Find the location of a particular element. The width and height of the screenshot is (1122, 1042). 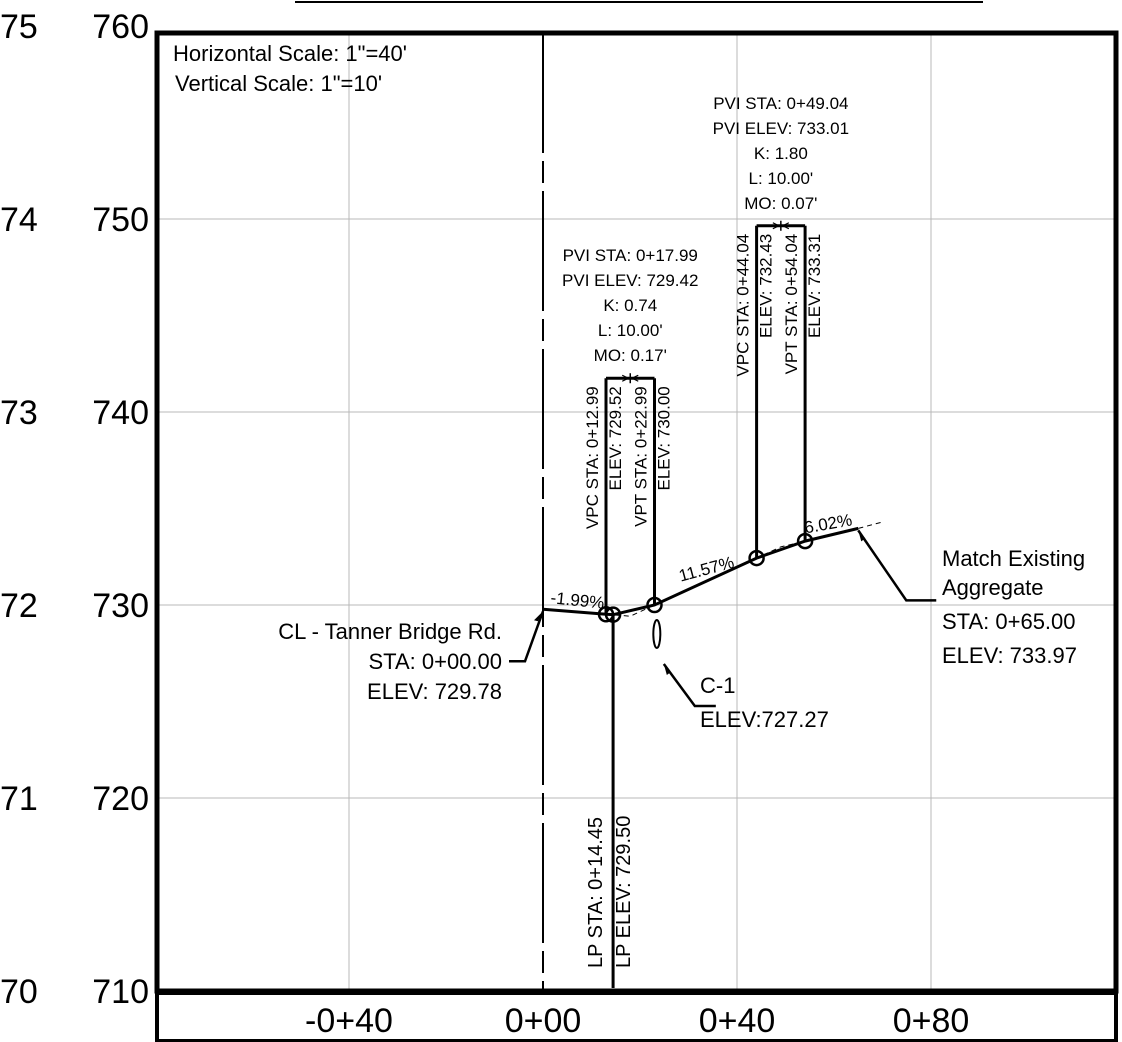

station-band is located at coordinates (636, 1016).